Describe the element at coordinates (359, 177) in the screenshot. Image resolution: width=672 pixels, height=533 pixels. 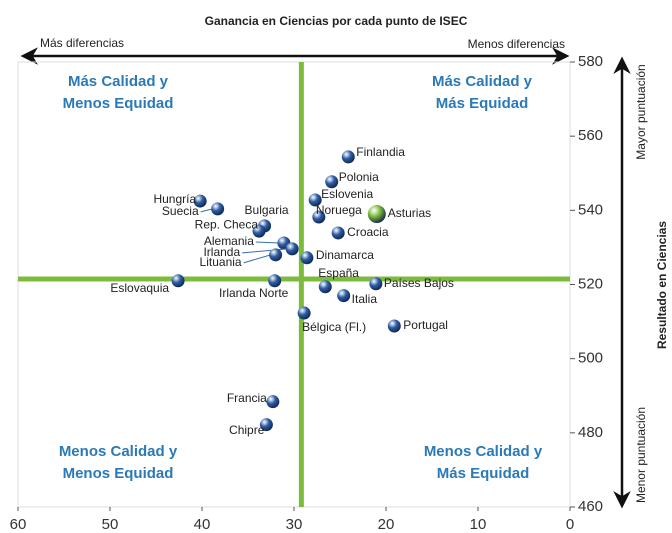
I see `point-label: Polonia` at that location.